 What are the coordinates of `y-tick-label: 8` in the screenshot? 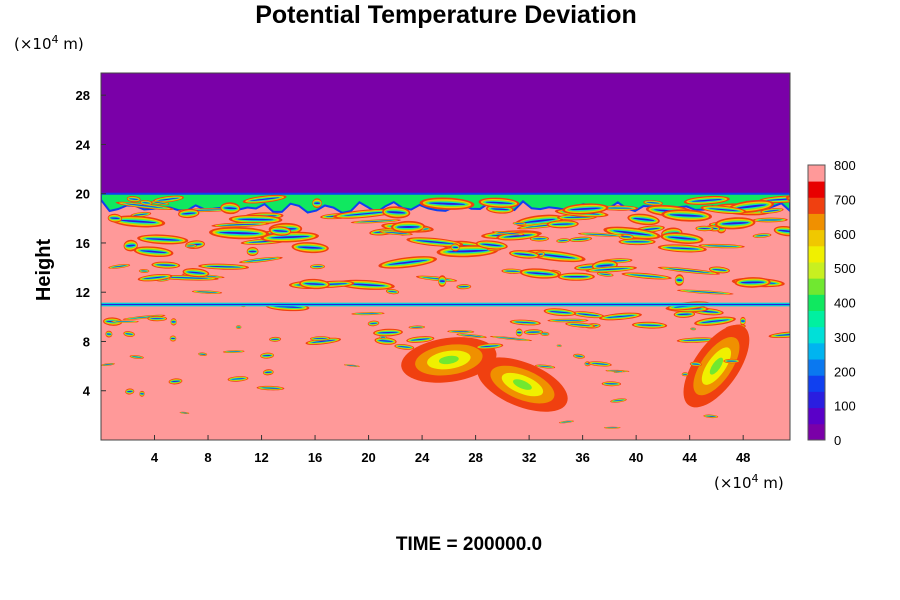 It's located at (86, 341).